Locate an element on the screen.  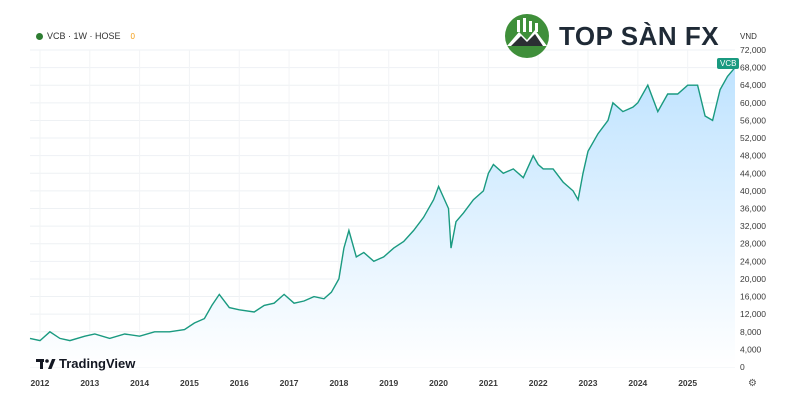
symbol-line: VCB · 1W · HOSE is located at coordinates (84, 36).